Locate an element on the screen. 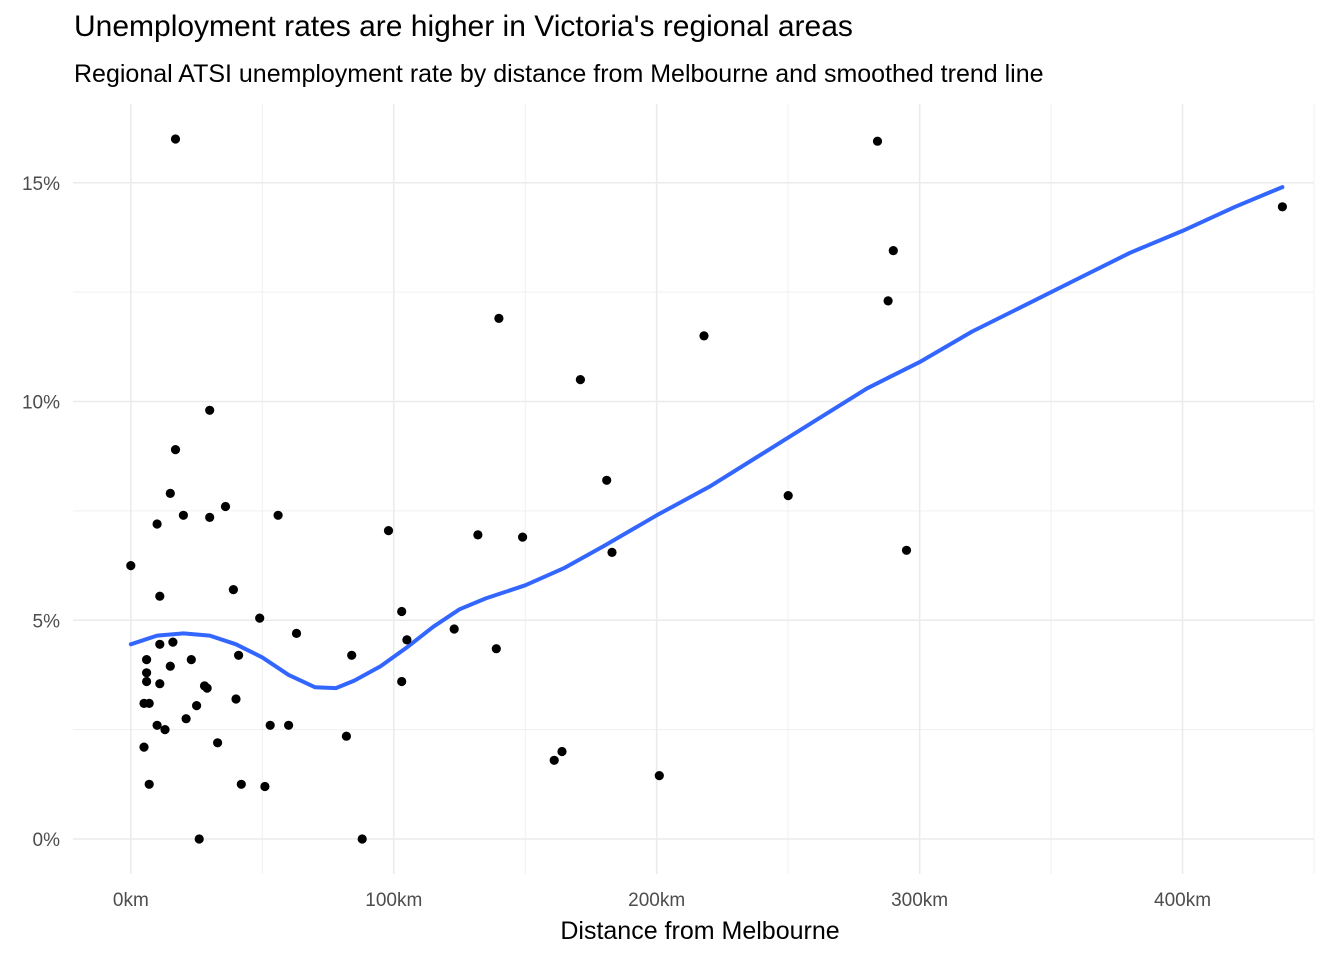 This screenshot has width=1344, height=960. x-tick-label: 400km is located at coordinates (1182, 900).